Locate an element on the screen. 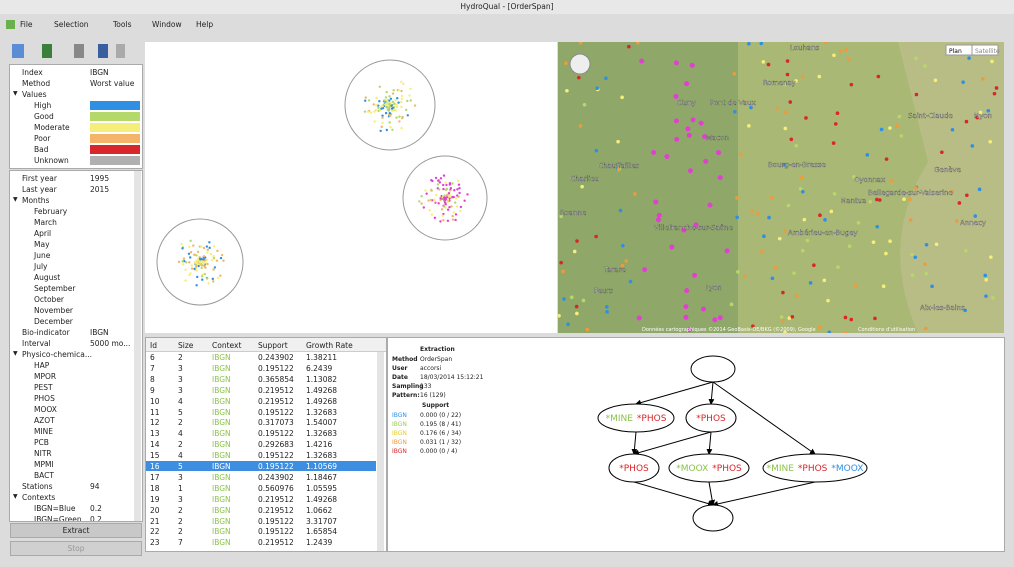  table-cell: 12 is located at coordinates (155, 423).